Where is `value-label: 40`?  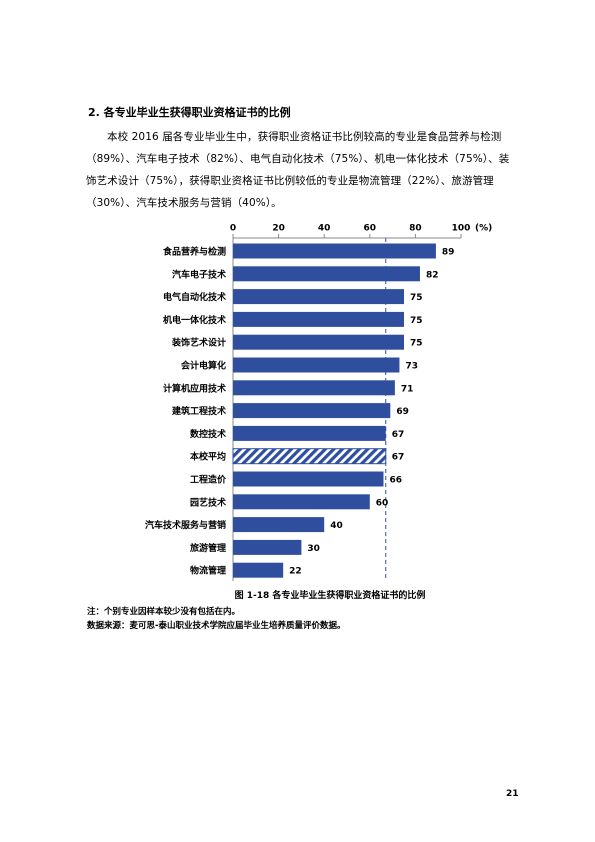 value-label: 40 is located at coordinates (336, 526).